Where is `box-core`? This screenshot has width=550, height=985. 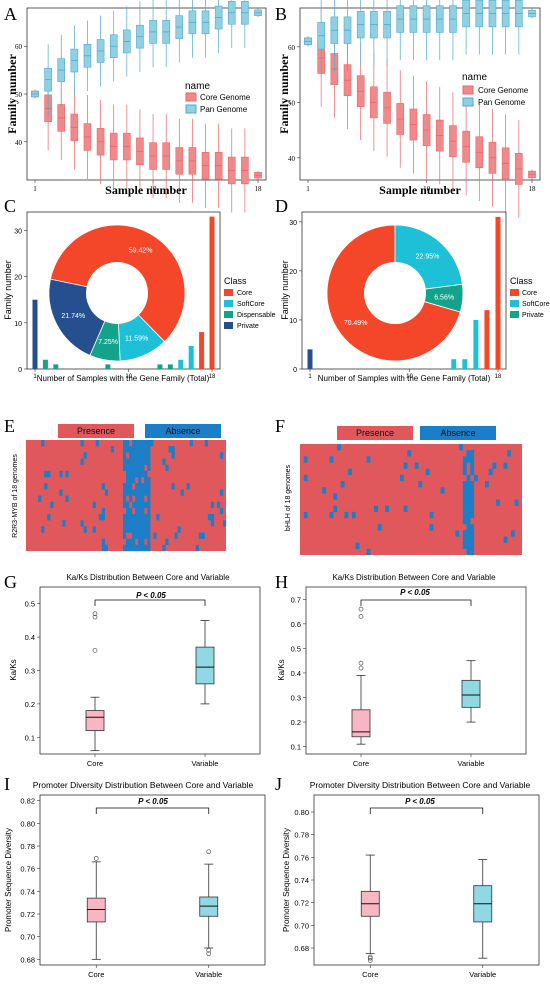 box-core is located at coordinates (95, 721).